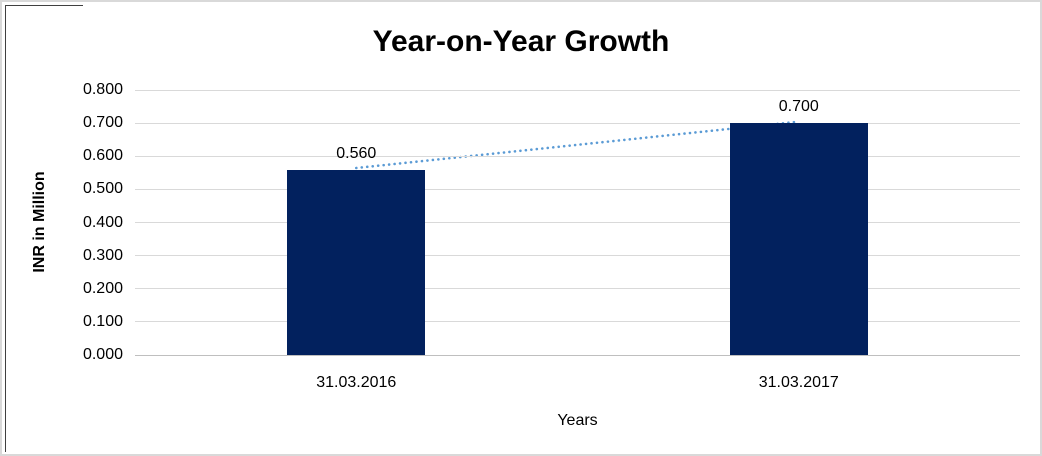 The width and height of the screenshot is (1042, 456). Describe the element at coordinates (102, 156) in the screenshot. I see `y-tick-label: 0.600` at that location.